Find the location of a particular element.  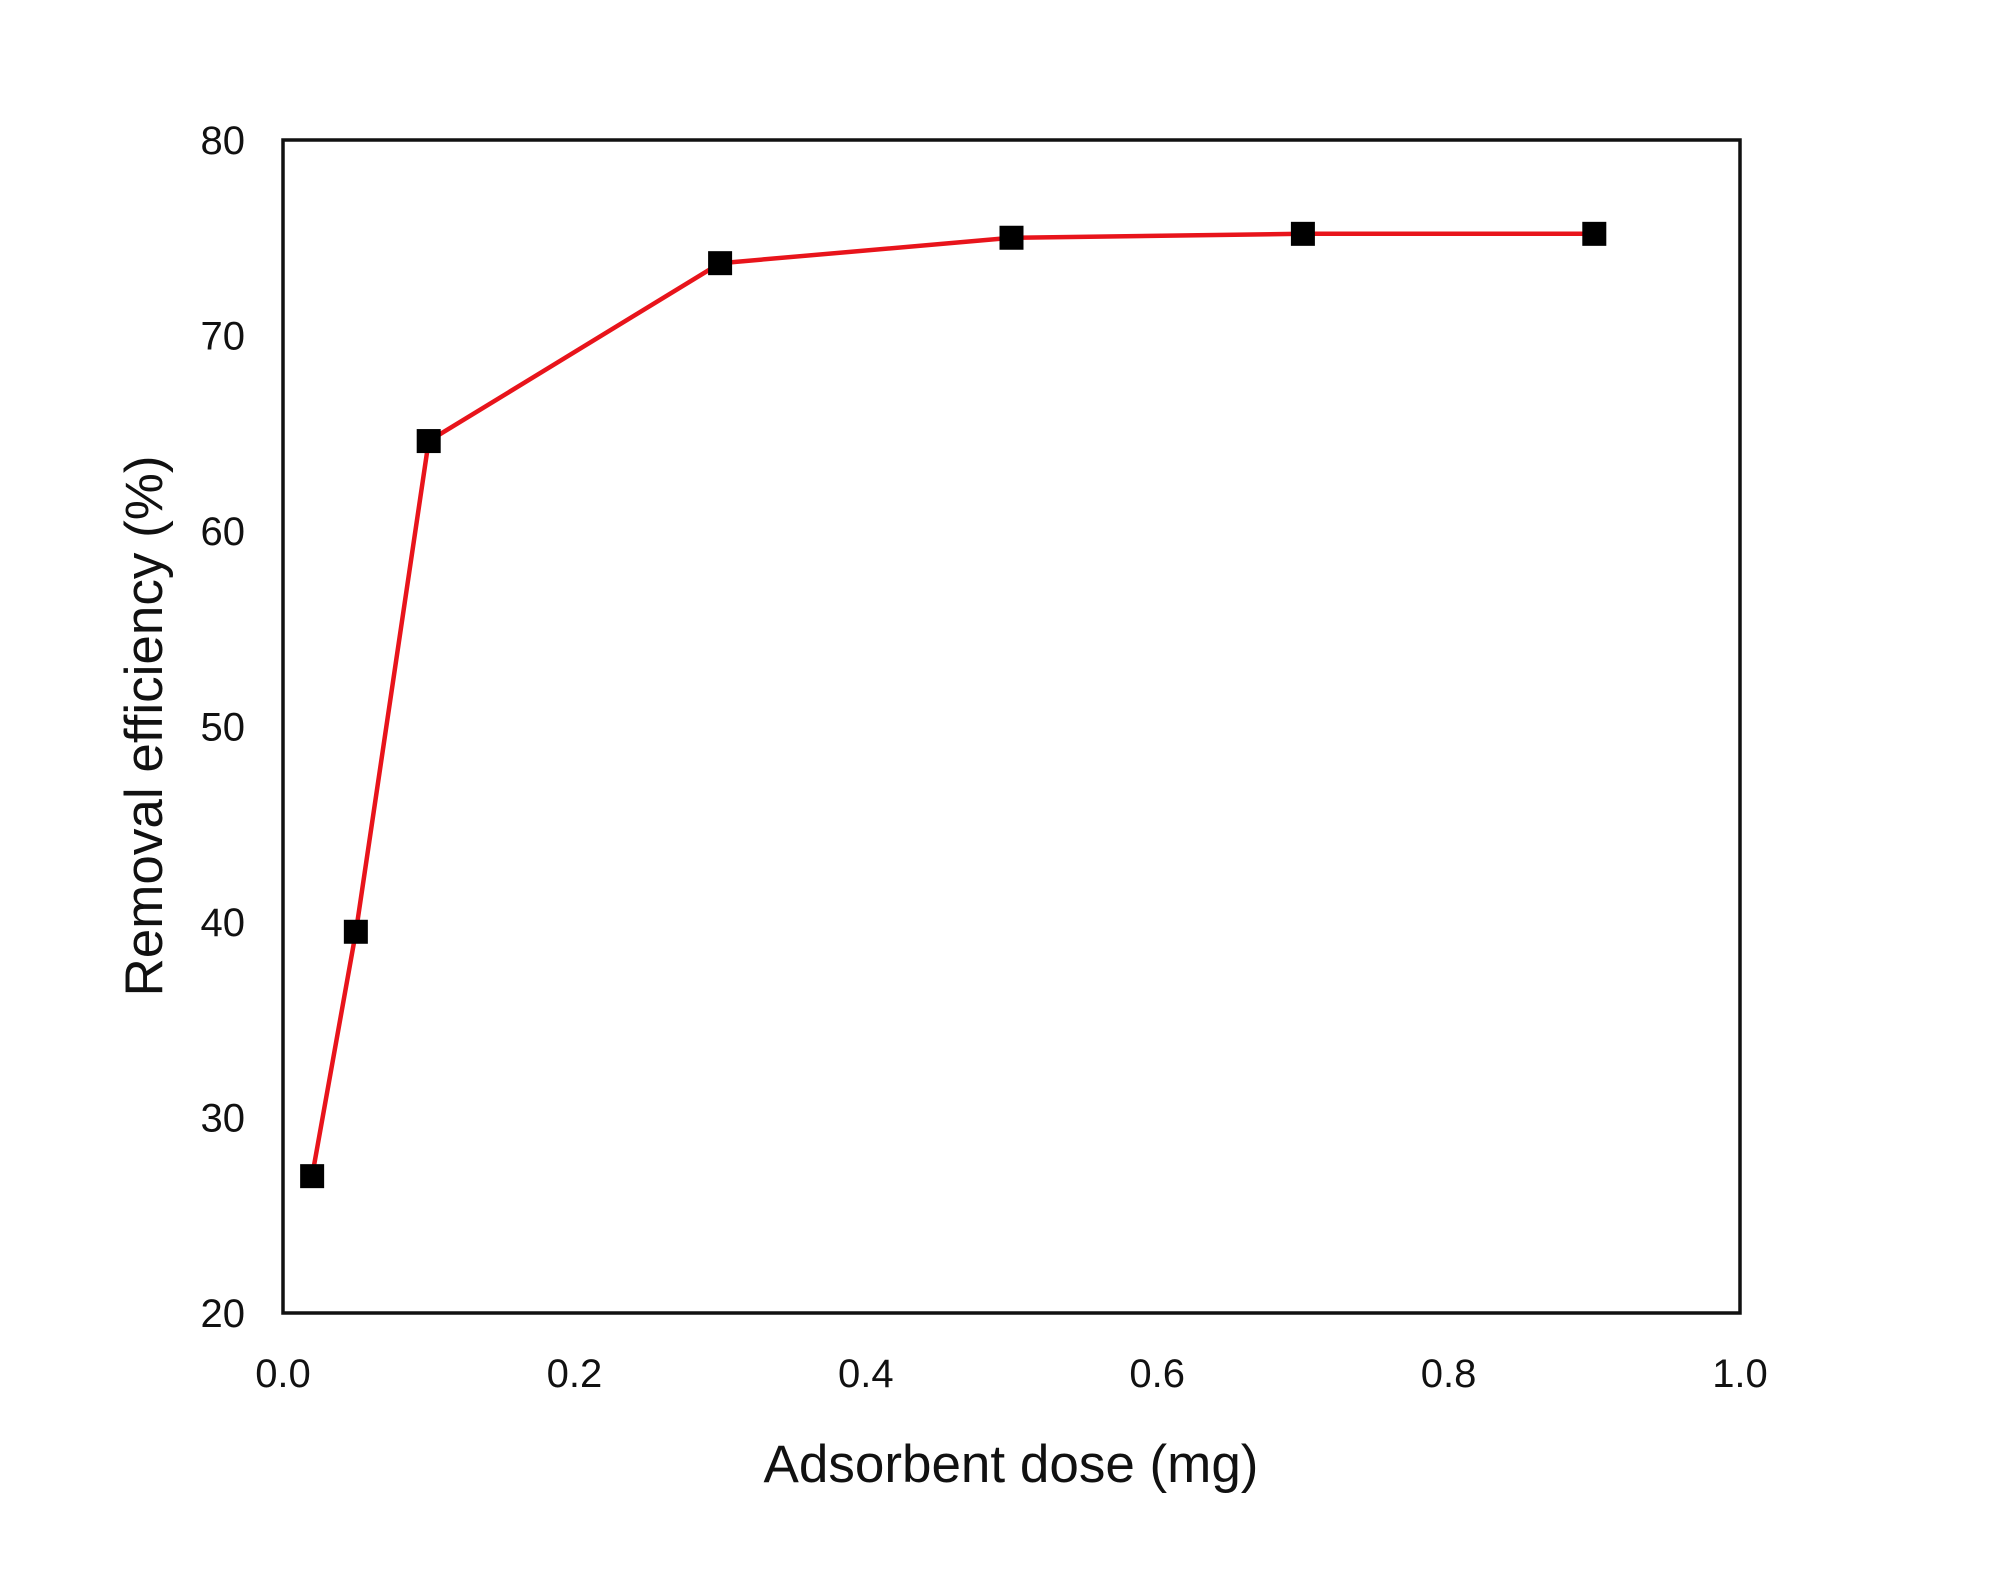

x-axis-ticks: 0.0 0.2 0.4 0.6 0.8 1.0 is located at coordinates (1011, 1374).